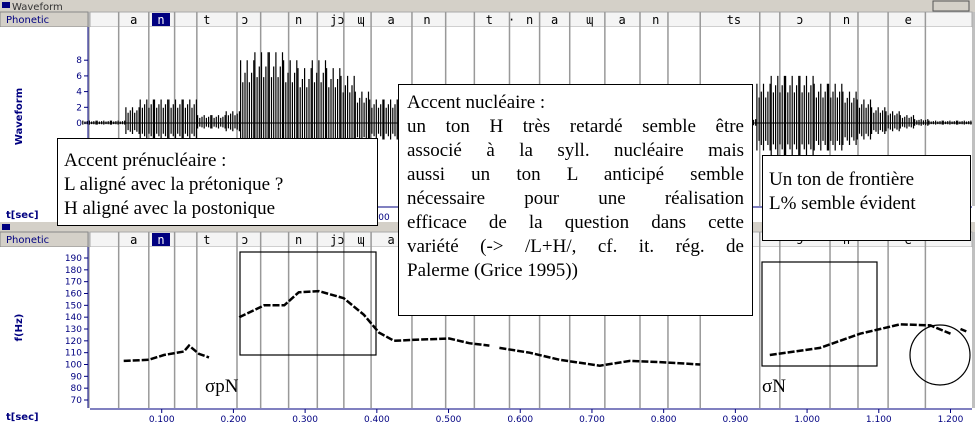 Image resolution: width=975 pixels, height=428 pixels. What do you see at coordinates (19, 328) in the screenshot?
I see `y-axis-label: f(Hz)` at bounding box center [19, 328].